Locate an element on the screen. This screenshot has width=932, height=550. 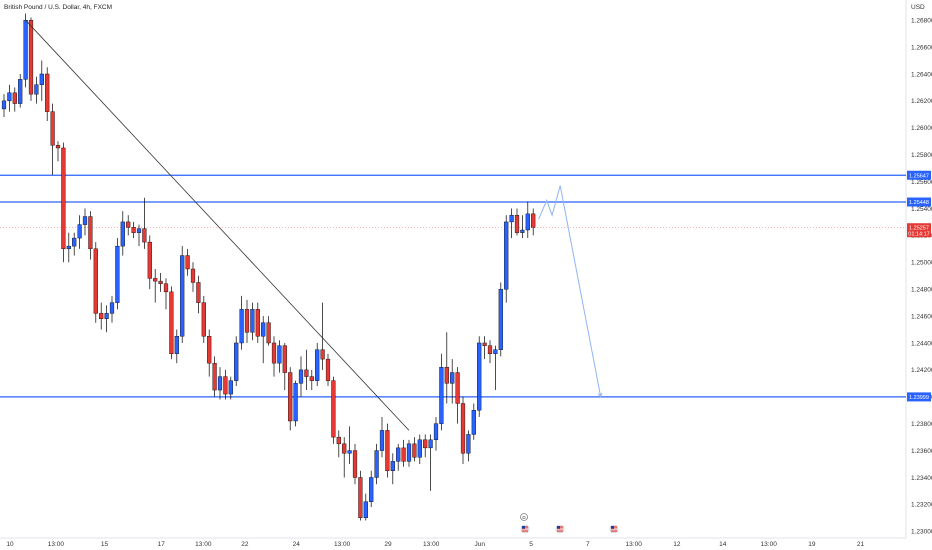
dividend-icon-glyph: D is located at coordinates (524, 517).